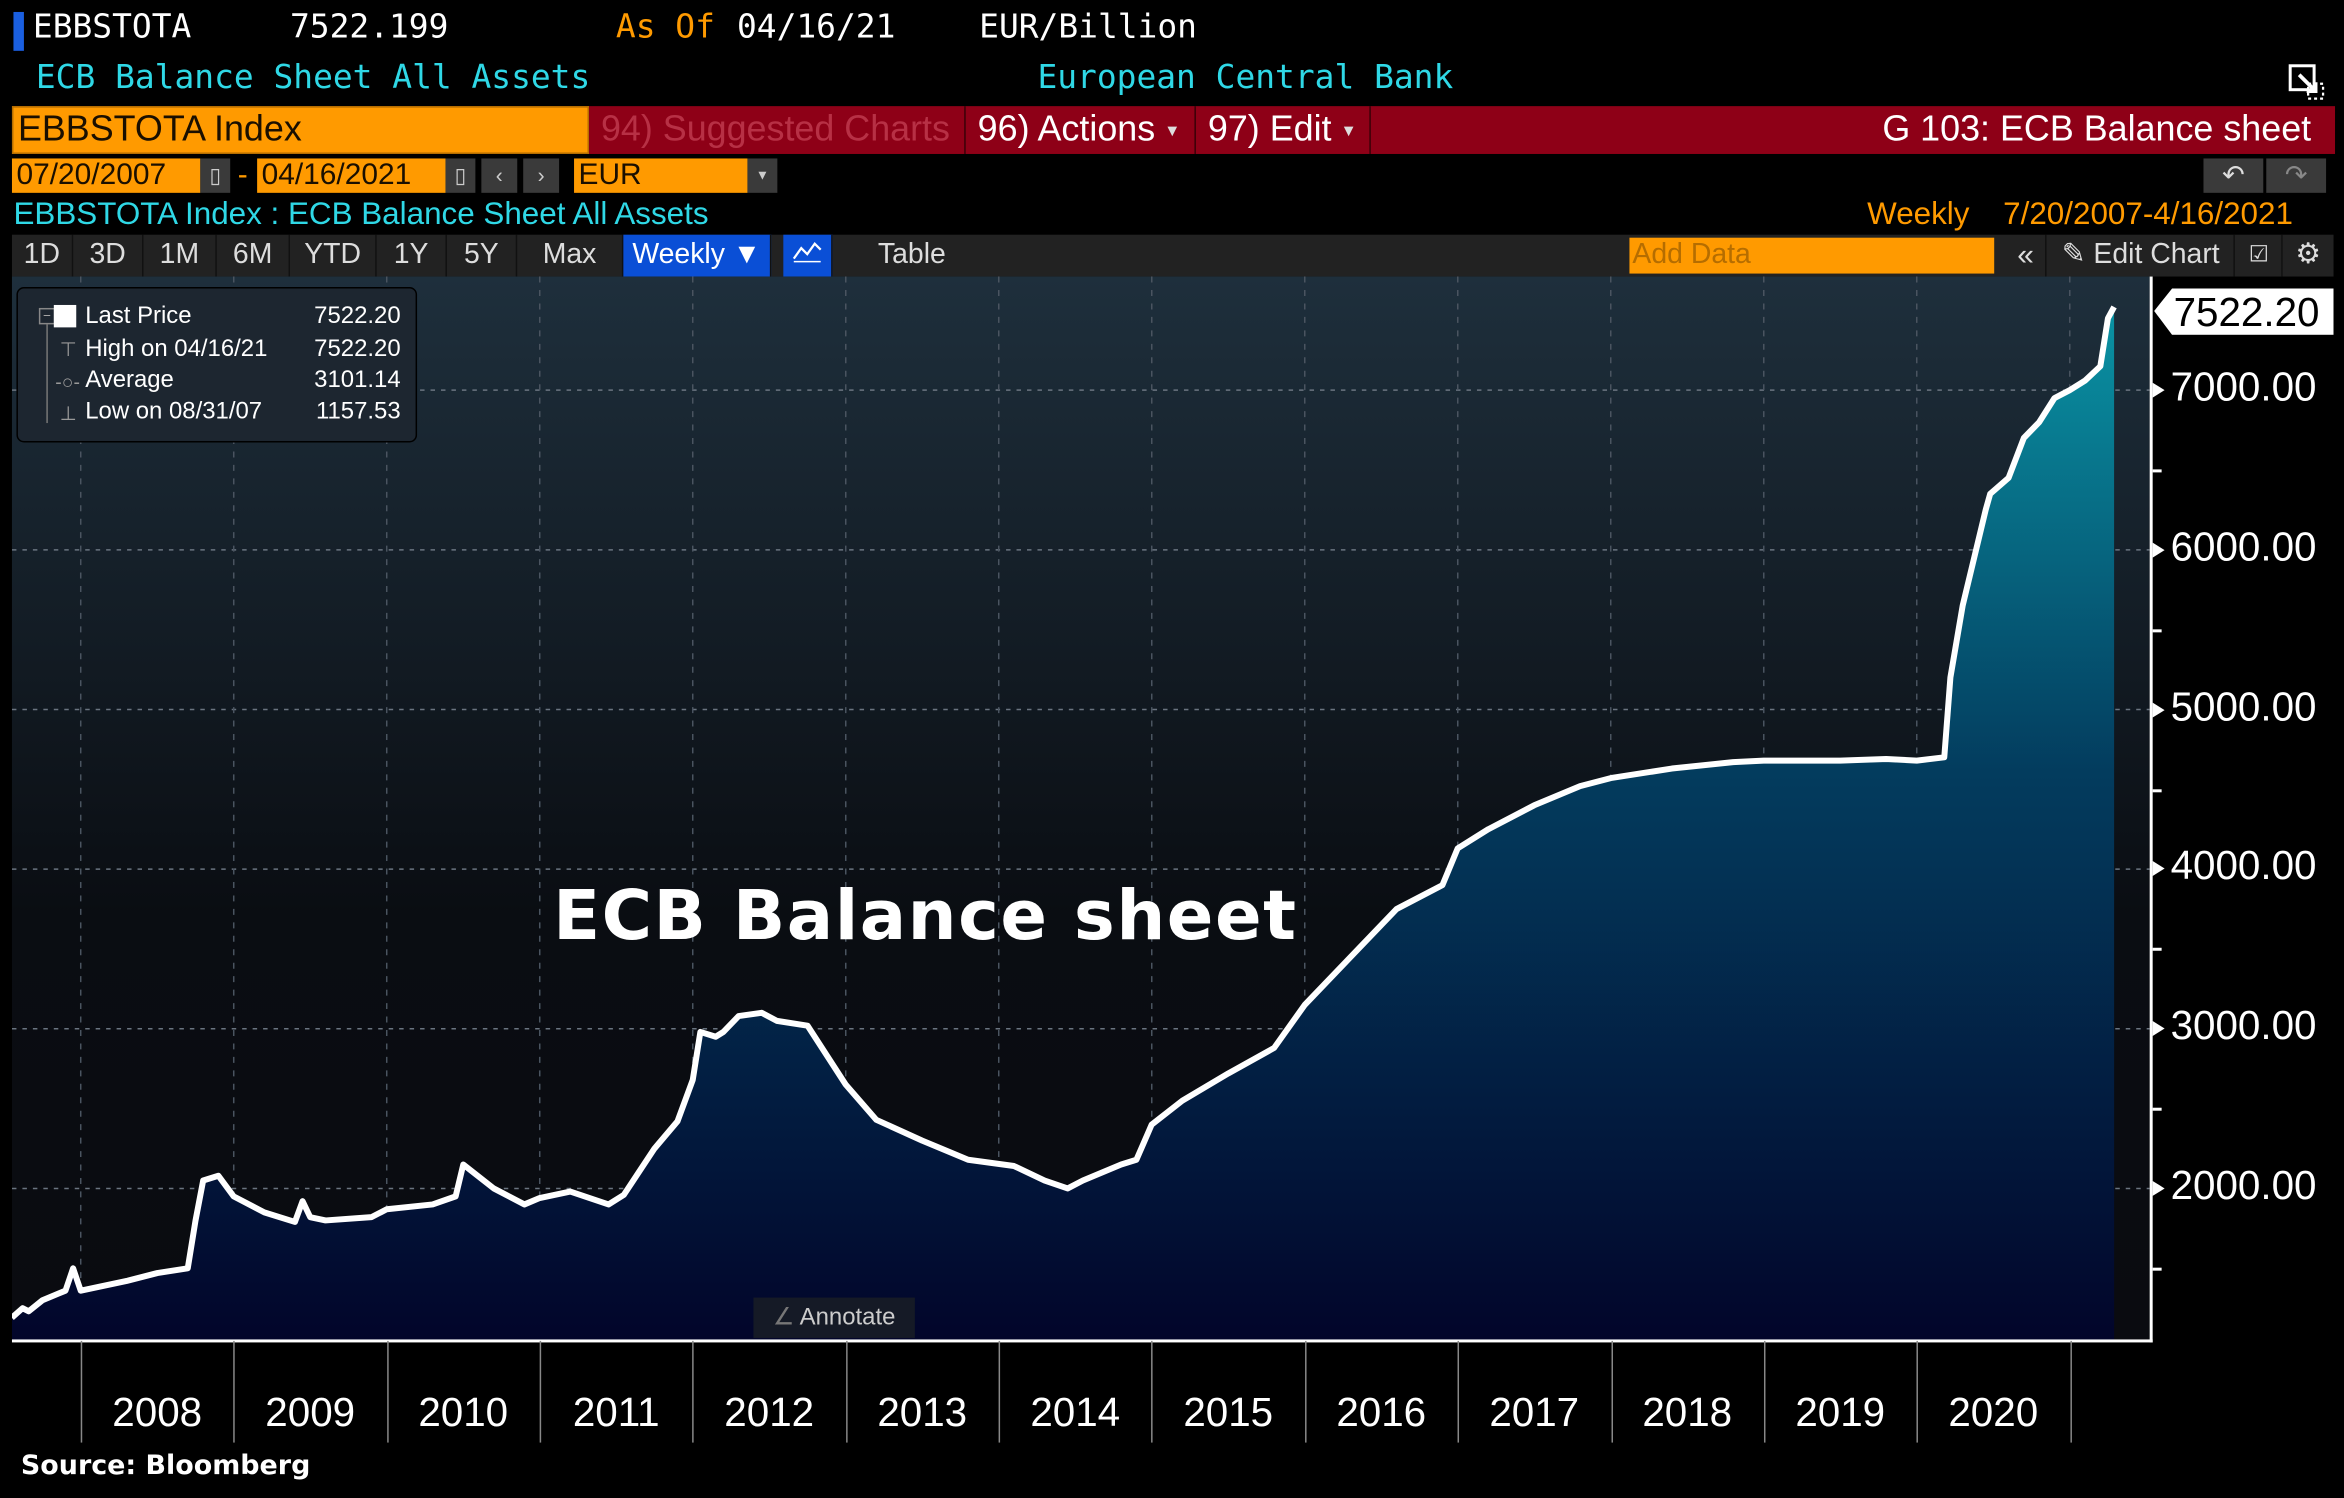 This screenshot has width=2344, height=1498. What do you see at coordinates (108, 255) in the screenshot?
I see `period-3d: 3D` at bounding box center [108, 255].